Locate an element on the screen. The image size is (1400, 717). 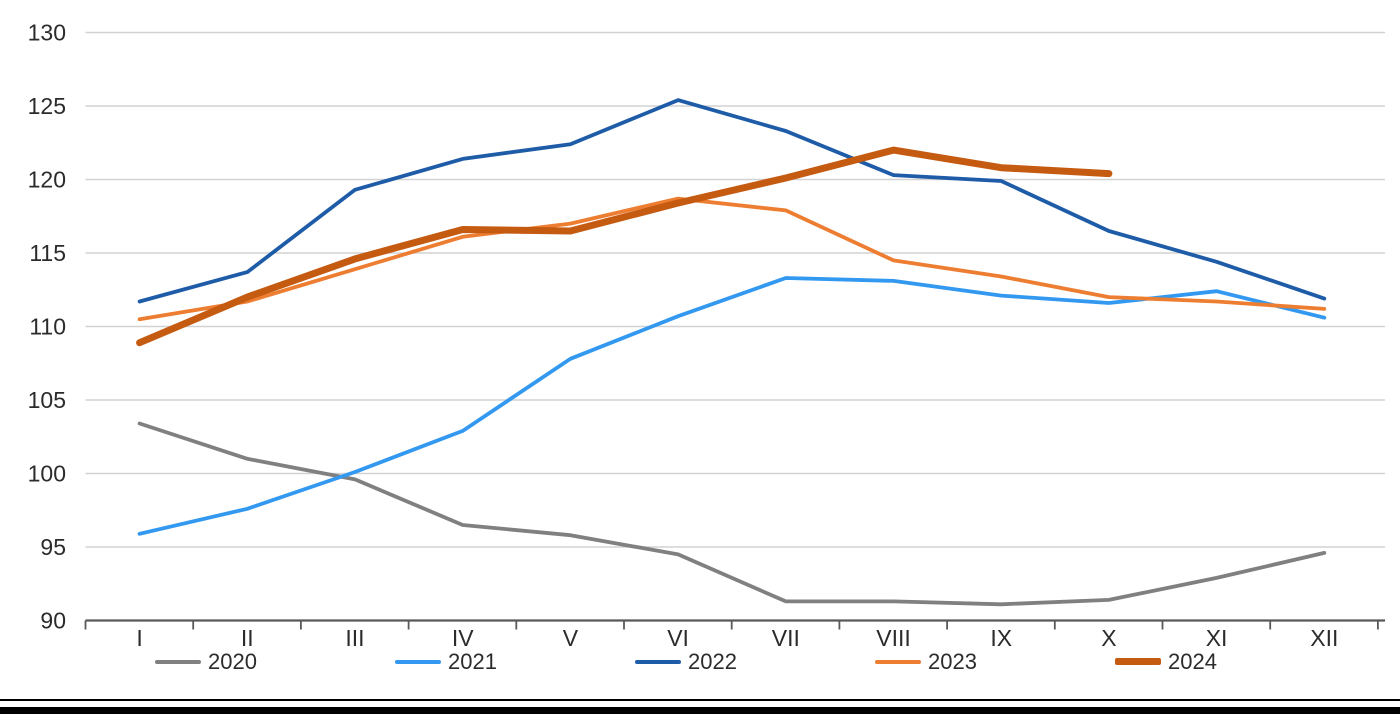
legend-item-2024: 2024 is located at coordinates (1235, 661).